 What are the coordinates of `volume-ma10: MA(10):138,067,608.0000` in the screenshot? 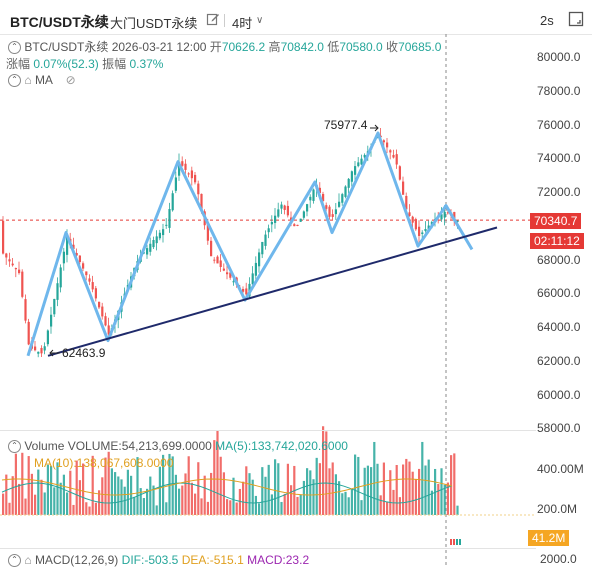 It's located at (104, 463).